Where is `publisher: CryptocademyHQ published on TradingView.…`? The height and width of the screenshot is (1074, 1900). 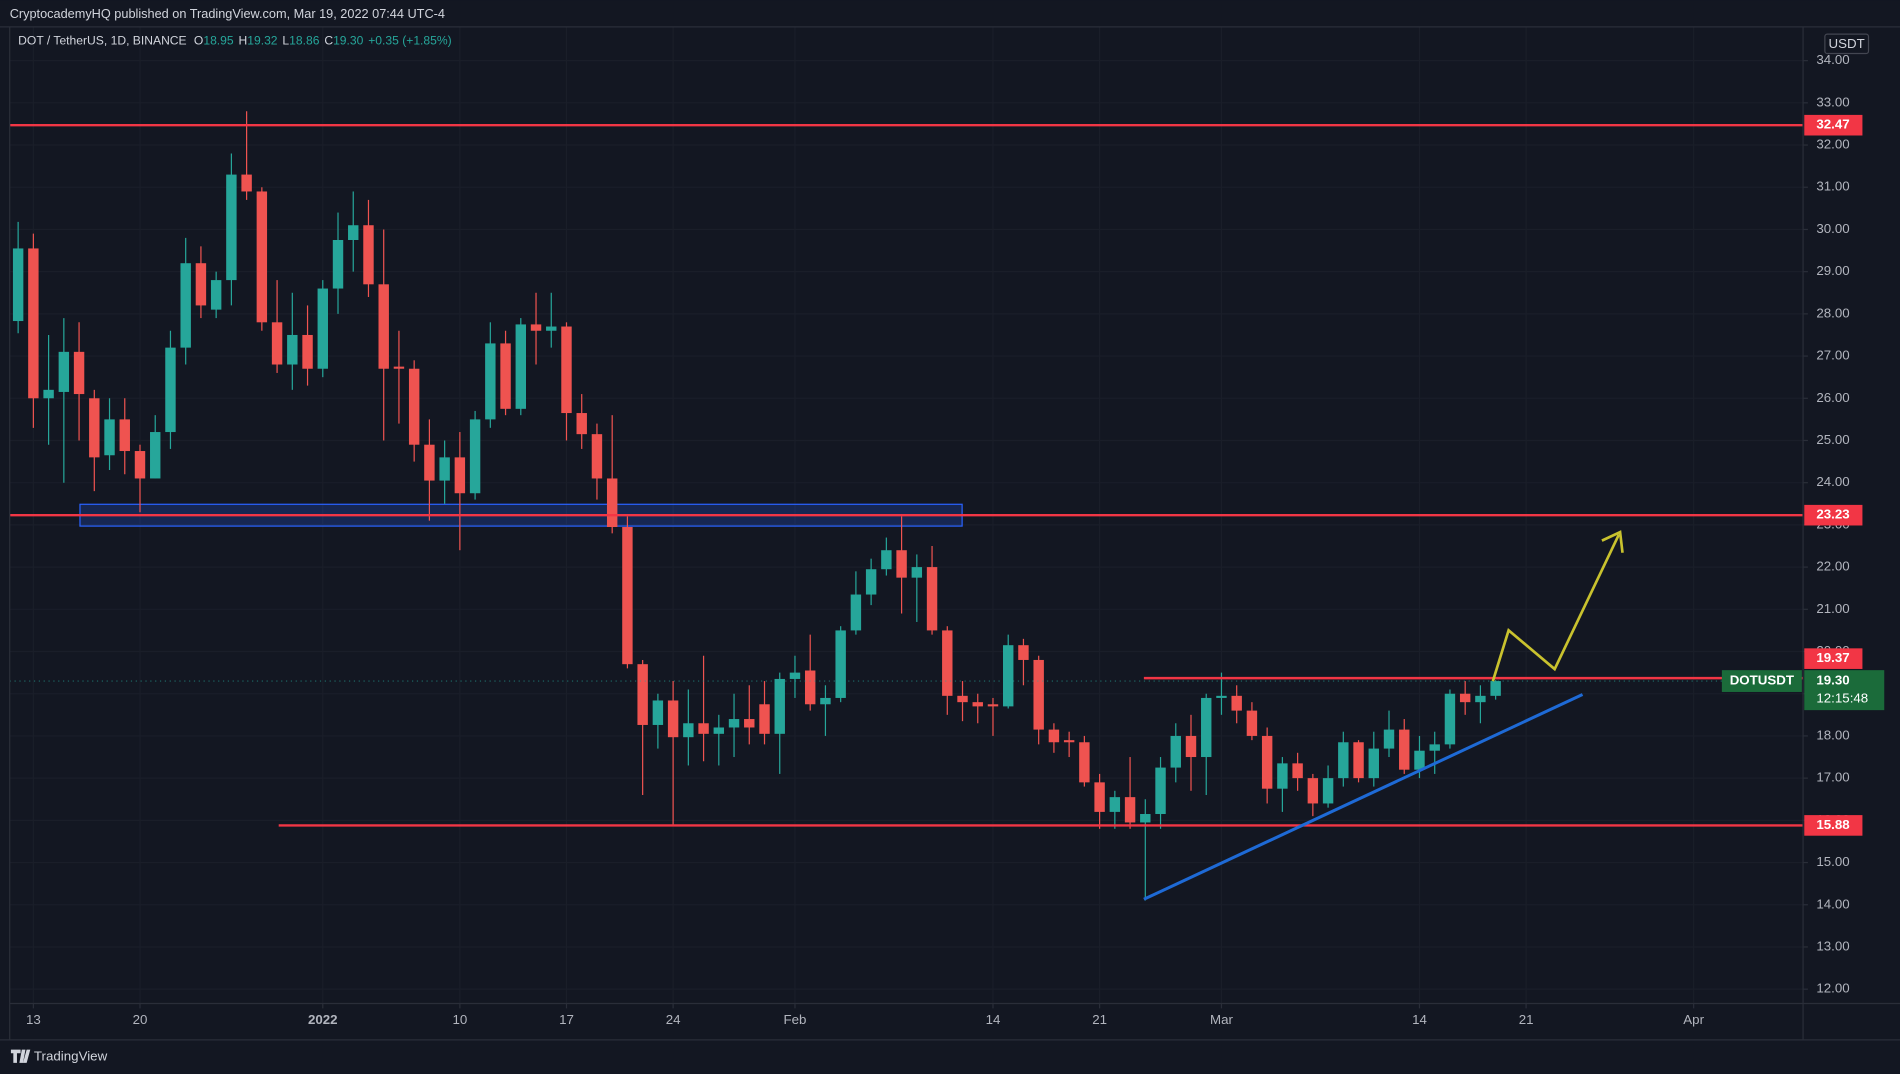 publisher: CryptocademyHQ published on TradingView.… is located at coordinates (227, 13).